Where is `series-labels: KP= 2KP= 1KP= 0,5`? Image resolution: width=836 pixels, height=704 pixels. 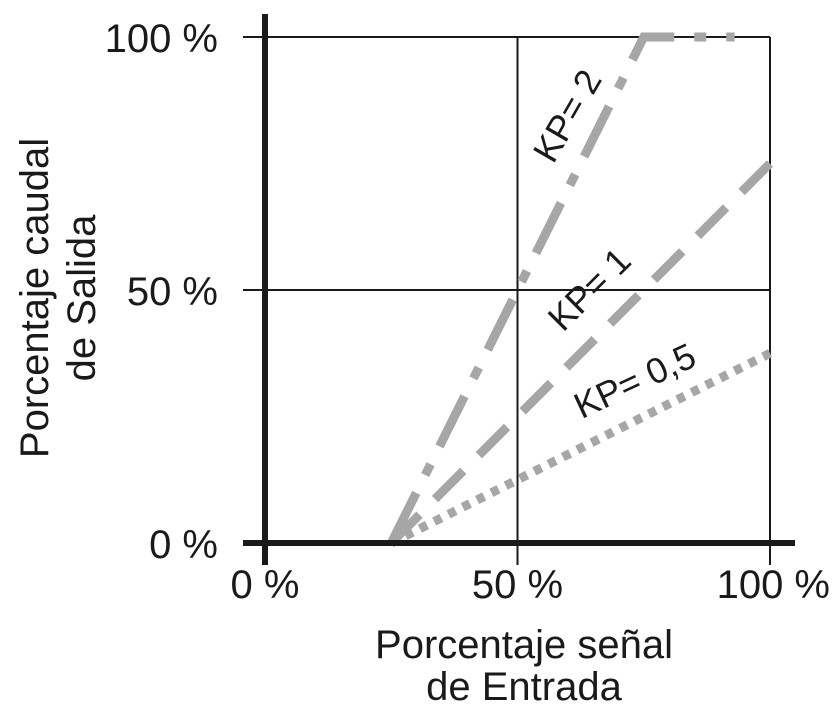 series-labels: KP= 2KP= 1KP= 0,5 is located at coordinates (613, 245).